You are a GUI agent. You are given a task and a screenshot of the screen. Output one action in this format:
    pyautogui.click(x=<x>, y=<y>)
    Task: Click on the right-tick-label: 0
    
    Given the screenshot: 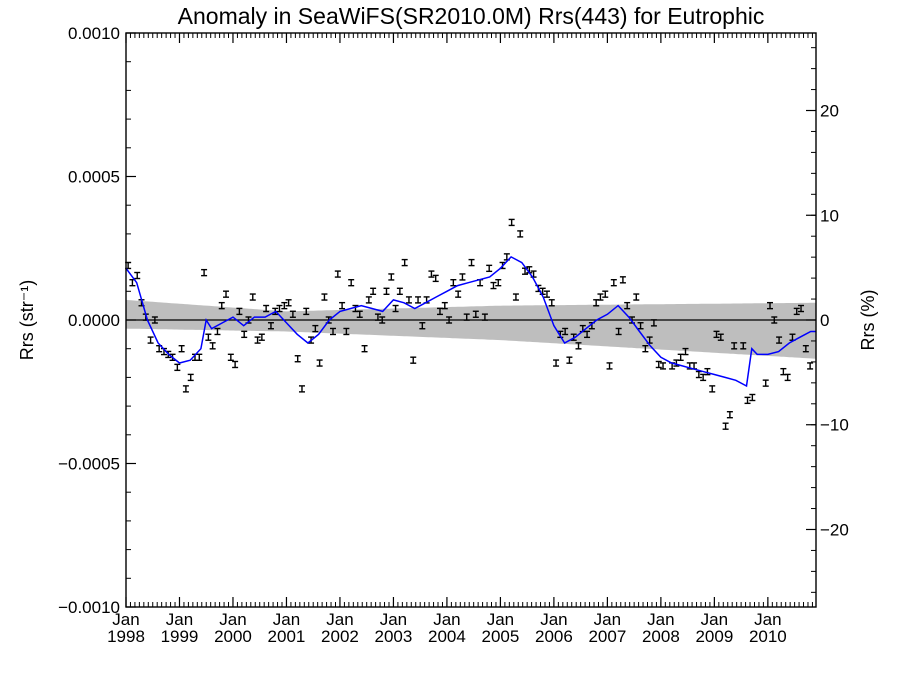 What is the action you would take?
    pyautogui.click(x=824, y=320)
    